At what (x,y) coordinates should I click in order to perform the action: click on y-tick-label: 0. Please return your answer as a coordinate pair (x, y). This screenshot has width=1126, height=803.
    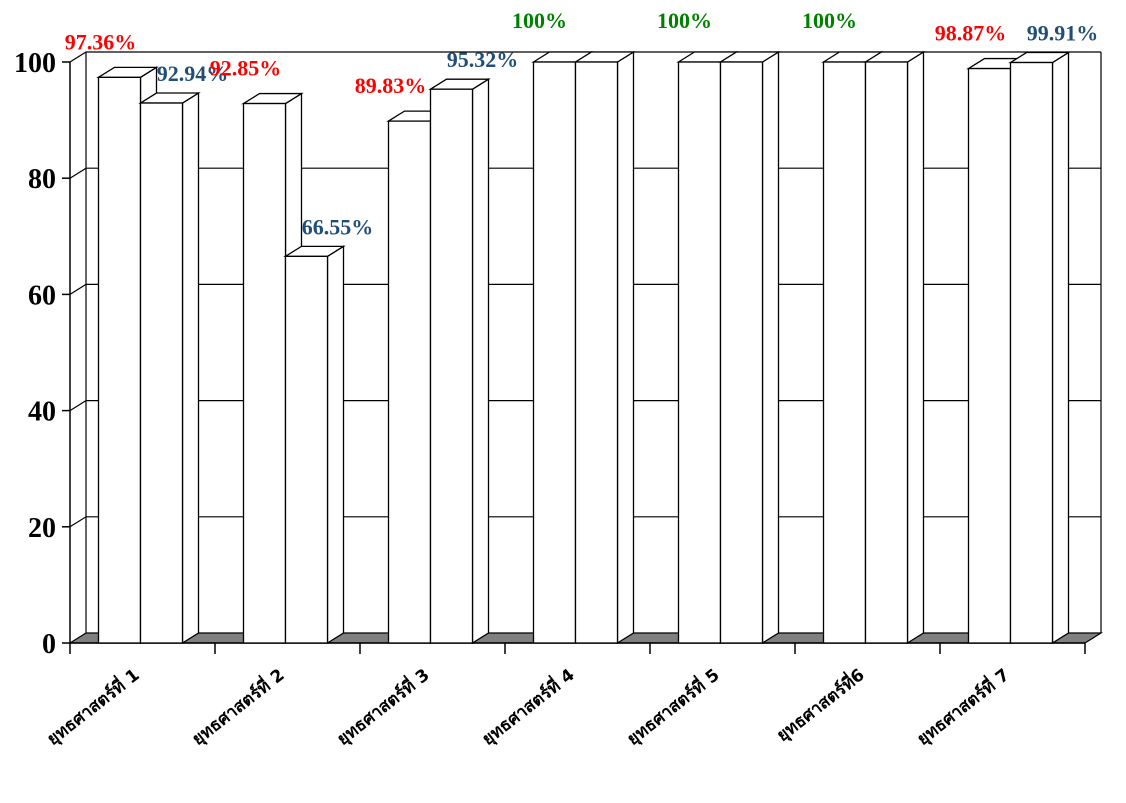
    Looking at the image, I should click on (49, 644).